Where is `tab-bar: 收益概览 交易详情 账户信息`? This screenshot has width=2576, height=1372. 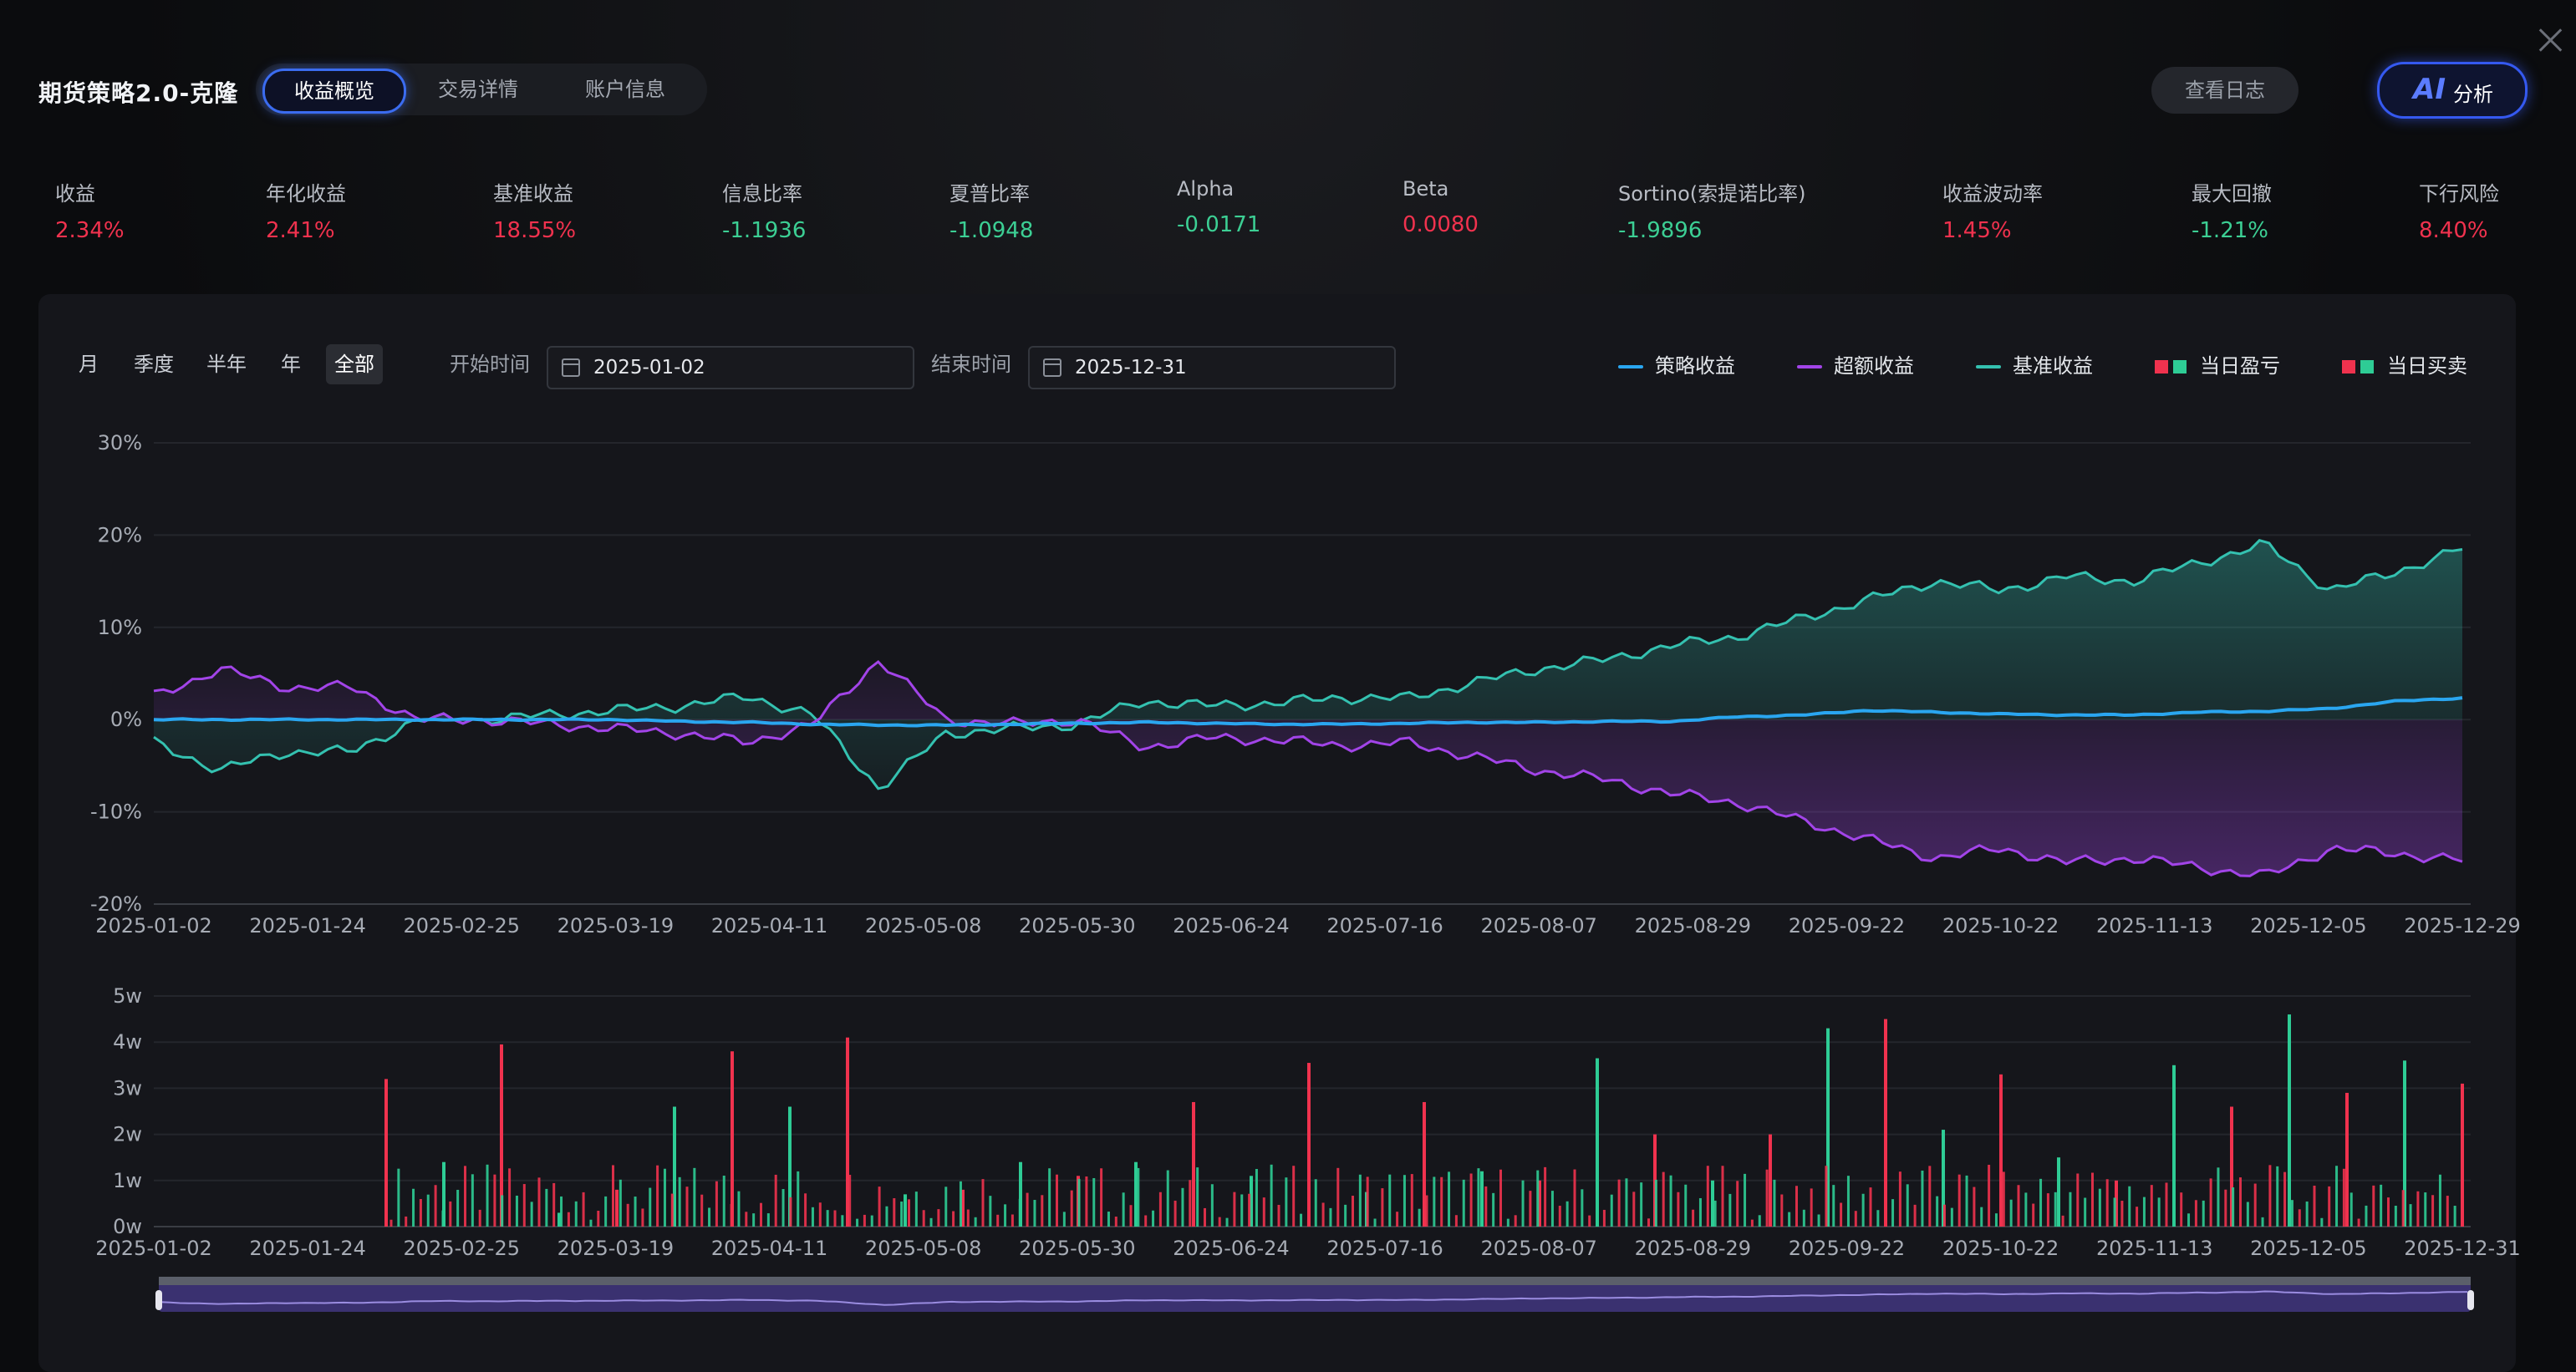 tab-bar: 收益概览 交易详情 账户信息 is located at coordinates (481, 89).